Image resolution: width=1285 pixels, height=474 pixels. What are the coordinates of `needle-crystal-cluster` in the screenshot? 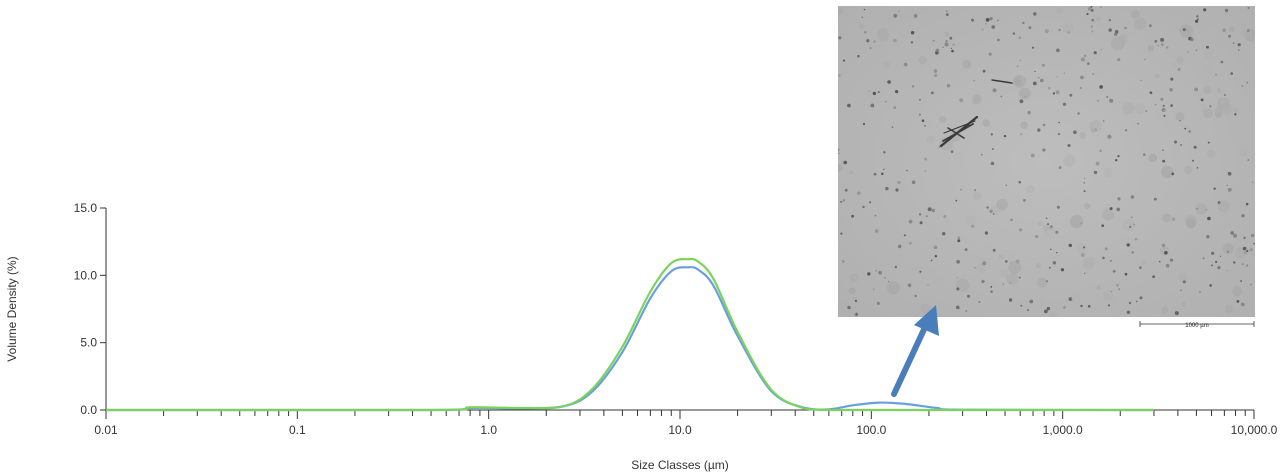 It's located at (976, 113).